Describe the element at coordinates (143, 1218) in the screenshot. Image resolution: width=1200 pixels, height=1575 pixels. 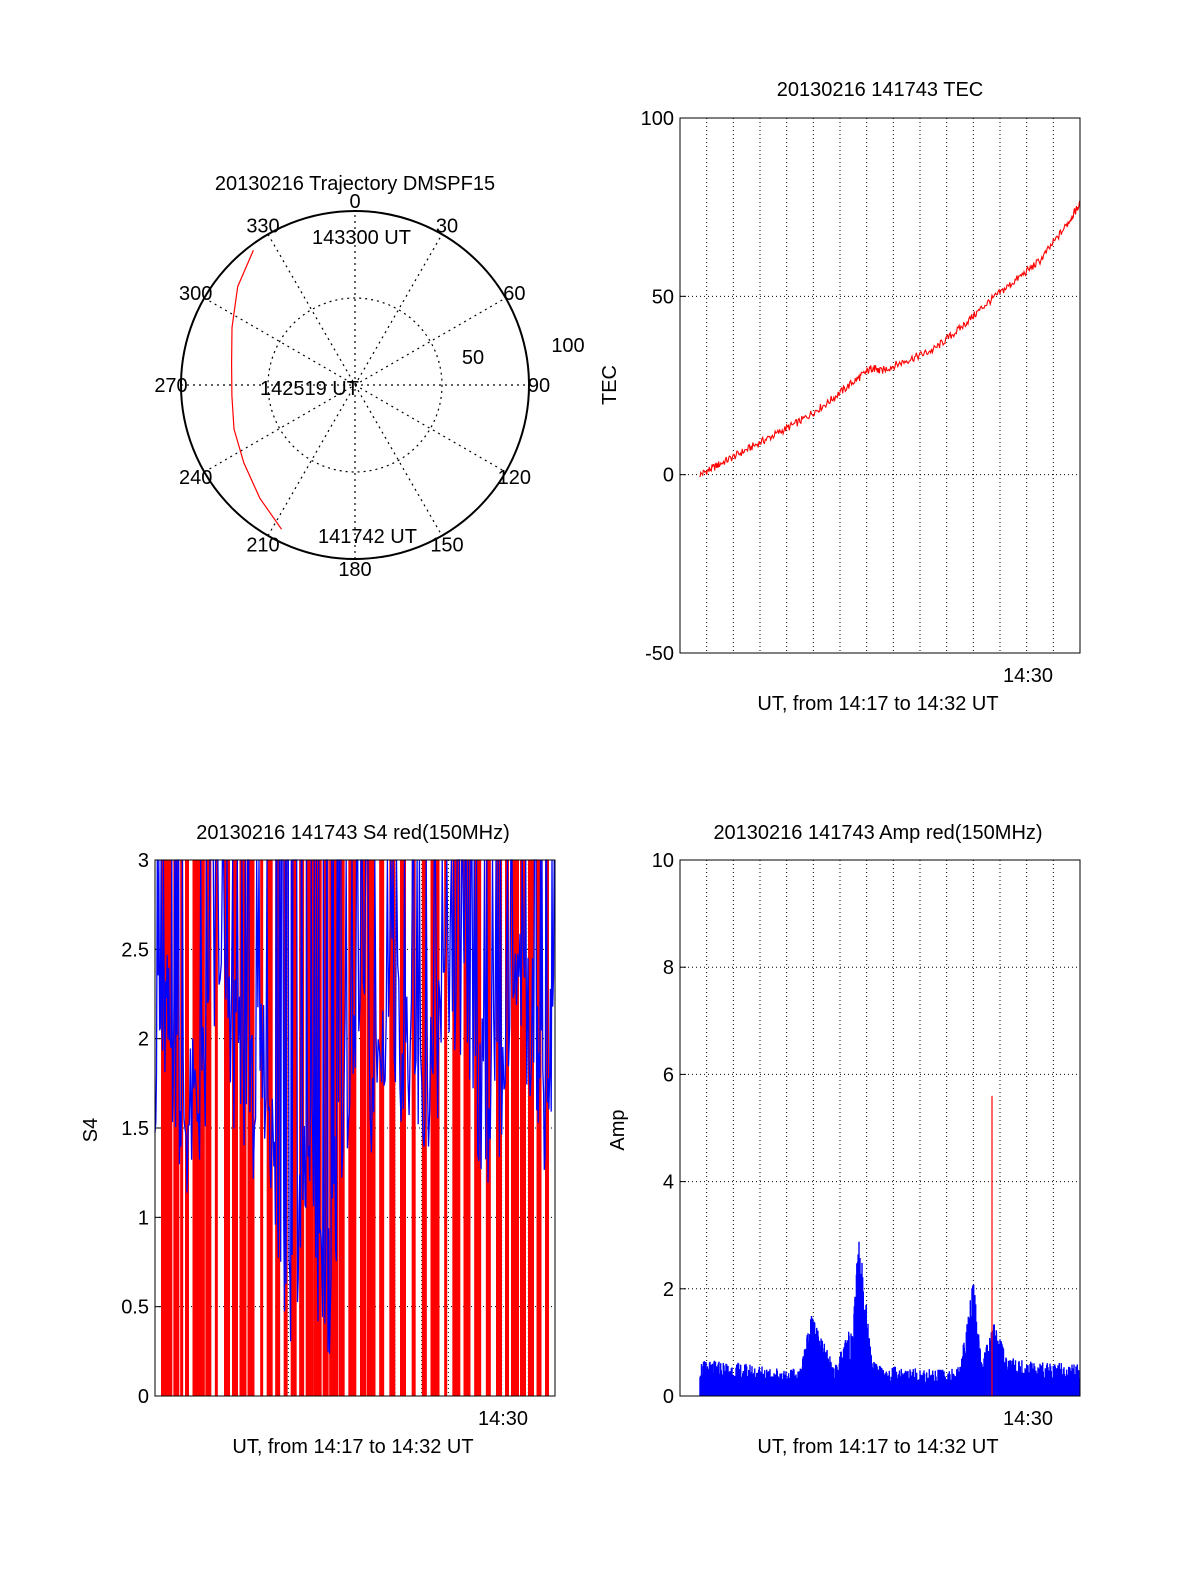
I see `y-tick-label: 1` at that location.